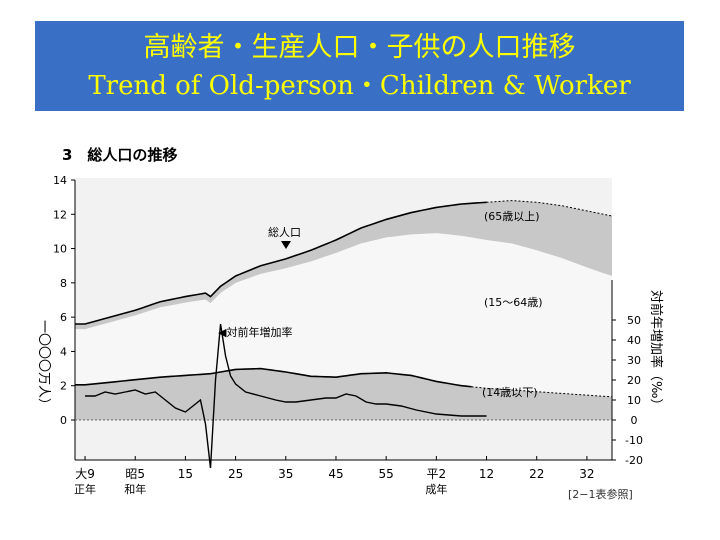 The image size is (720, 540). What do you see at coordinates (85, 489) in the screenshot?
I see `x-tick-sublabel: 正年` at bounding box center [85, 489].